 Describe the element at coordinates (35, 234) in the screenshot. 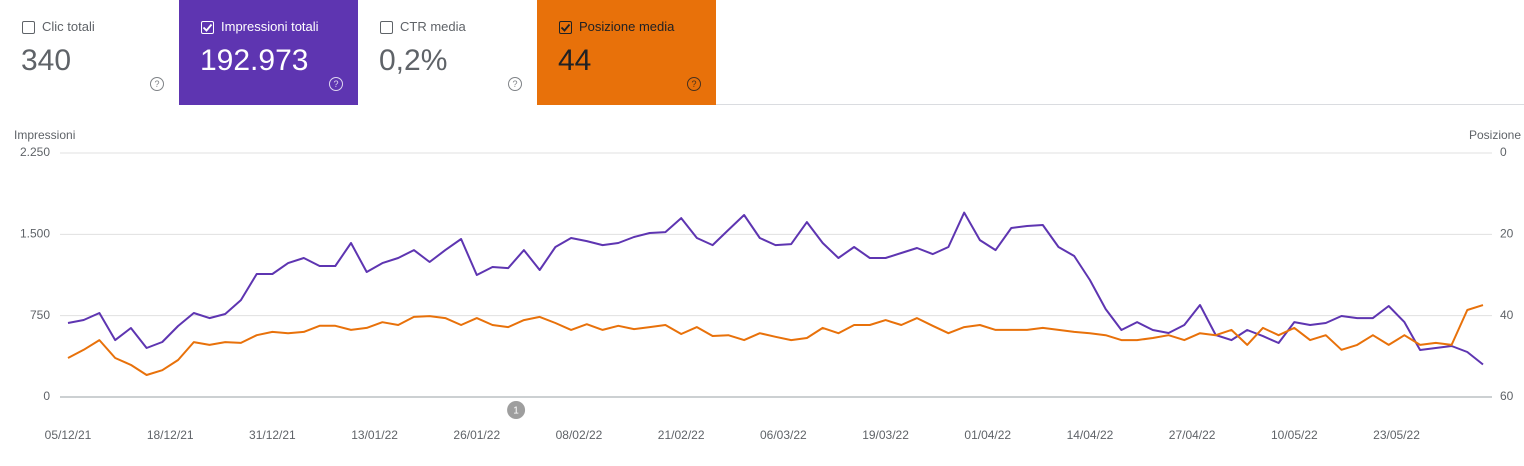

I see `y-tick-label: 1.500` at that location.